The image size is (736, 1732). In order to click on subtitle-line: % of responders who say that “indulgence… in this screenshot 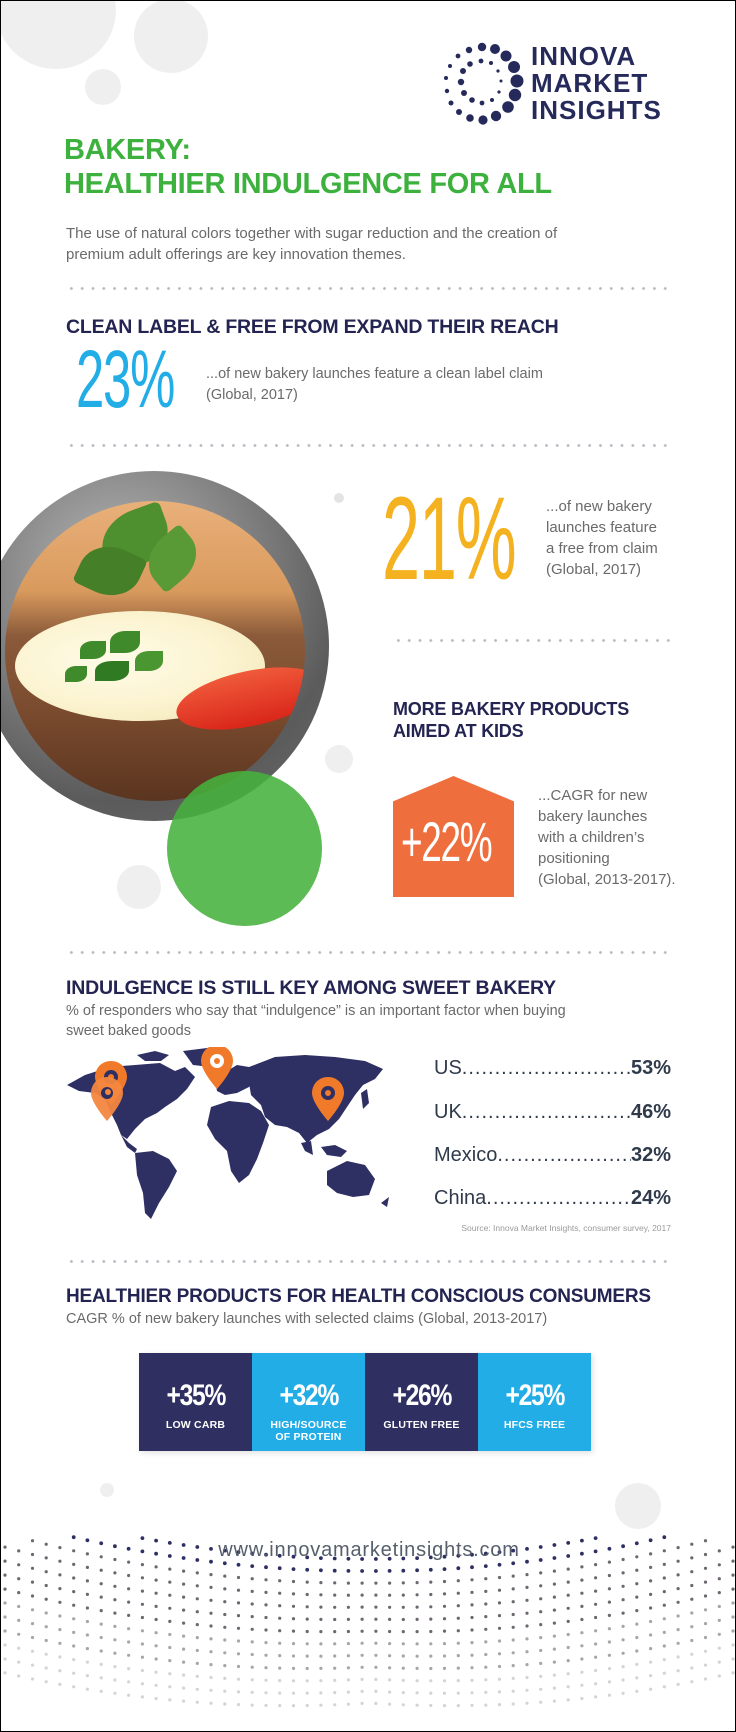, I will do `click(316, 1011)`.